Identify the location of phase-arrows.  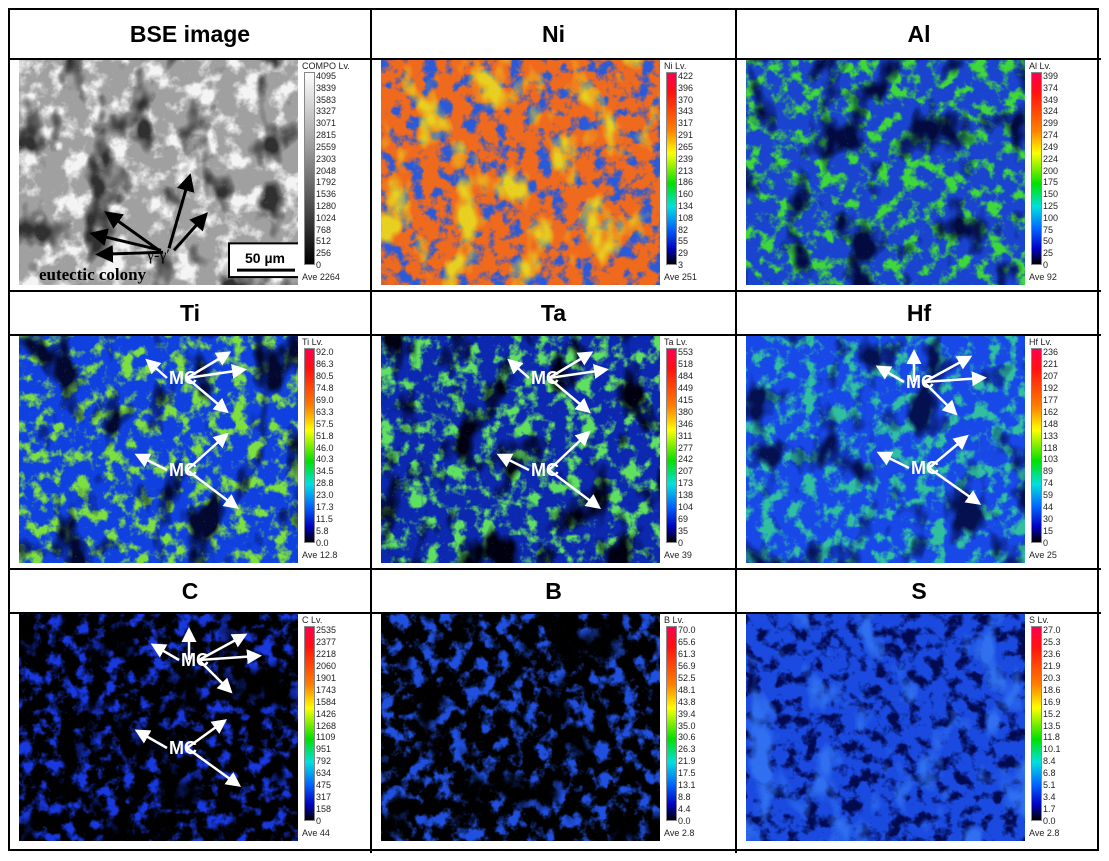
(148, 218).